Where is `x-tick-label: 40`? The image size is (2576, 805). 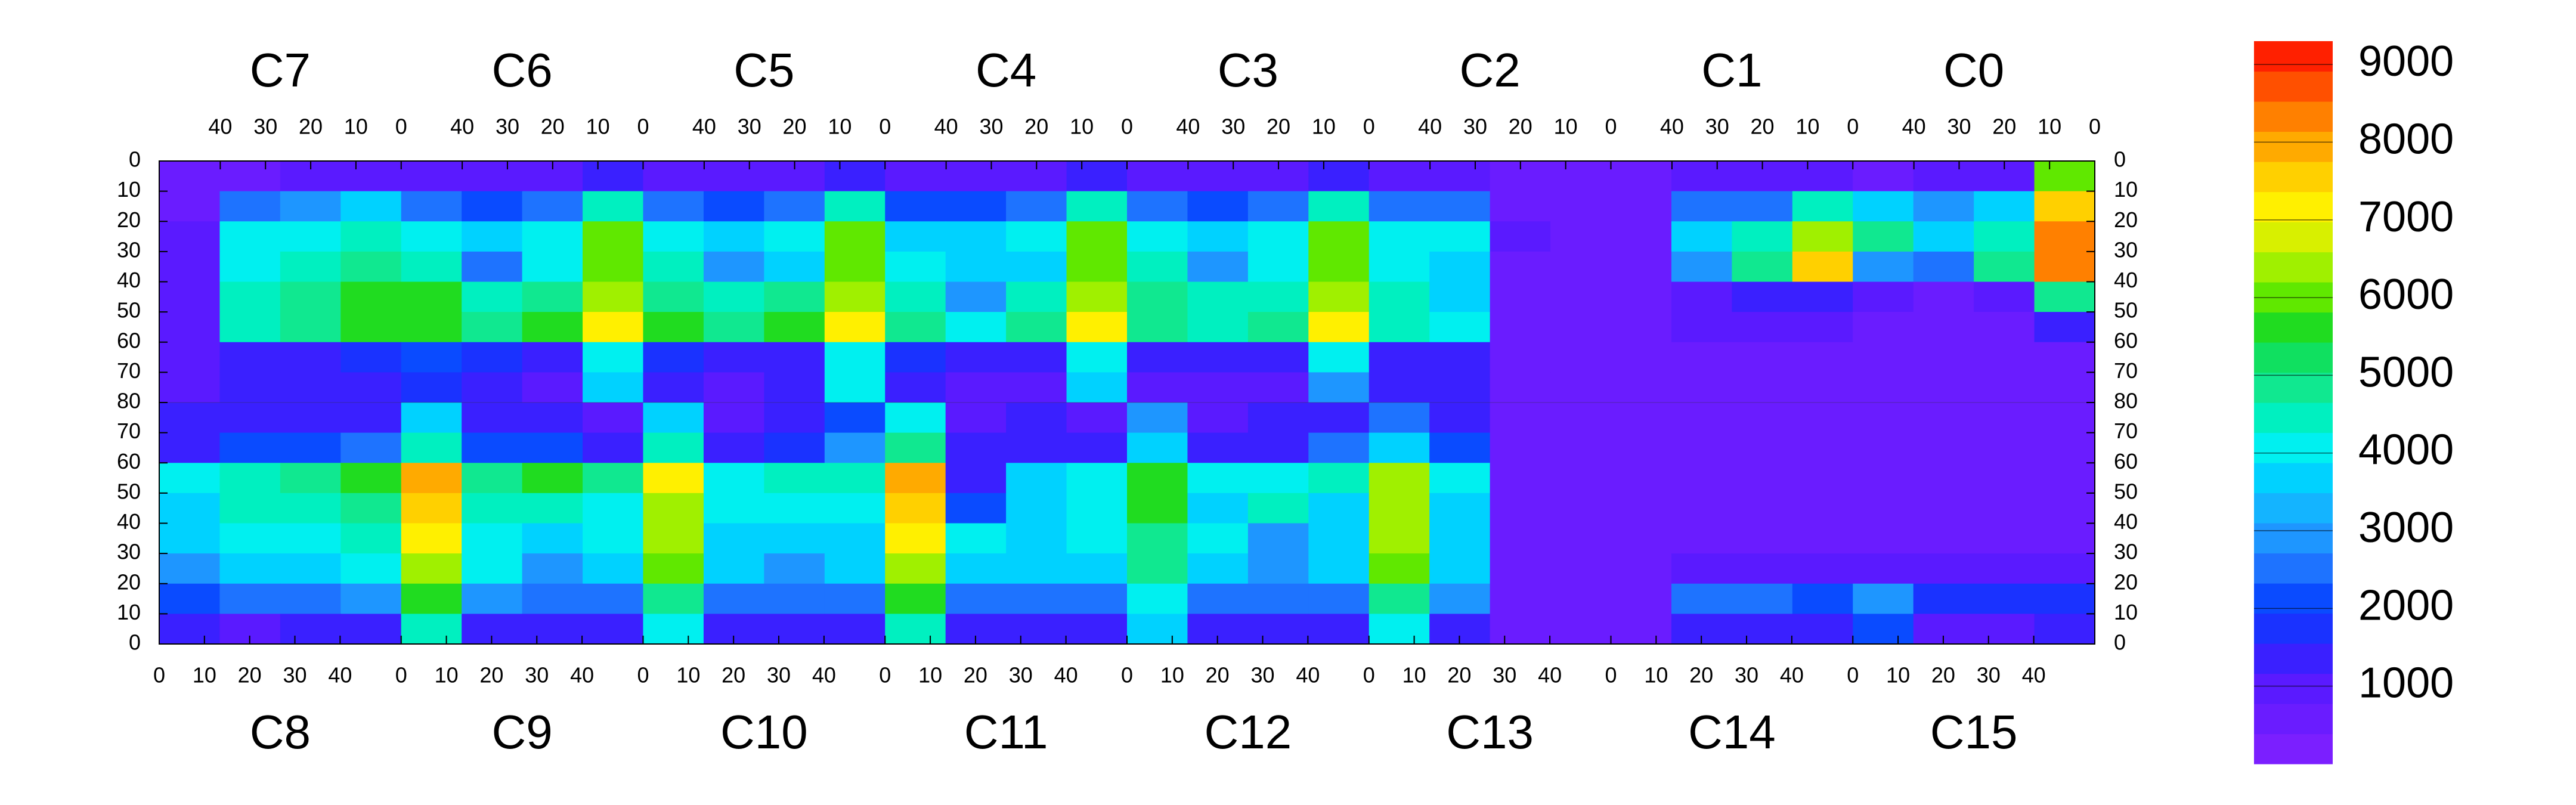
x-tick-label: 40 is located at coordinates (824, 675).